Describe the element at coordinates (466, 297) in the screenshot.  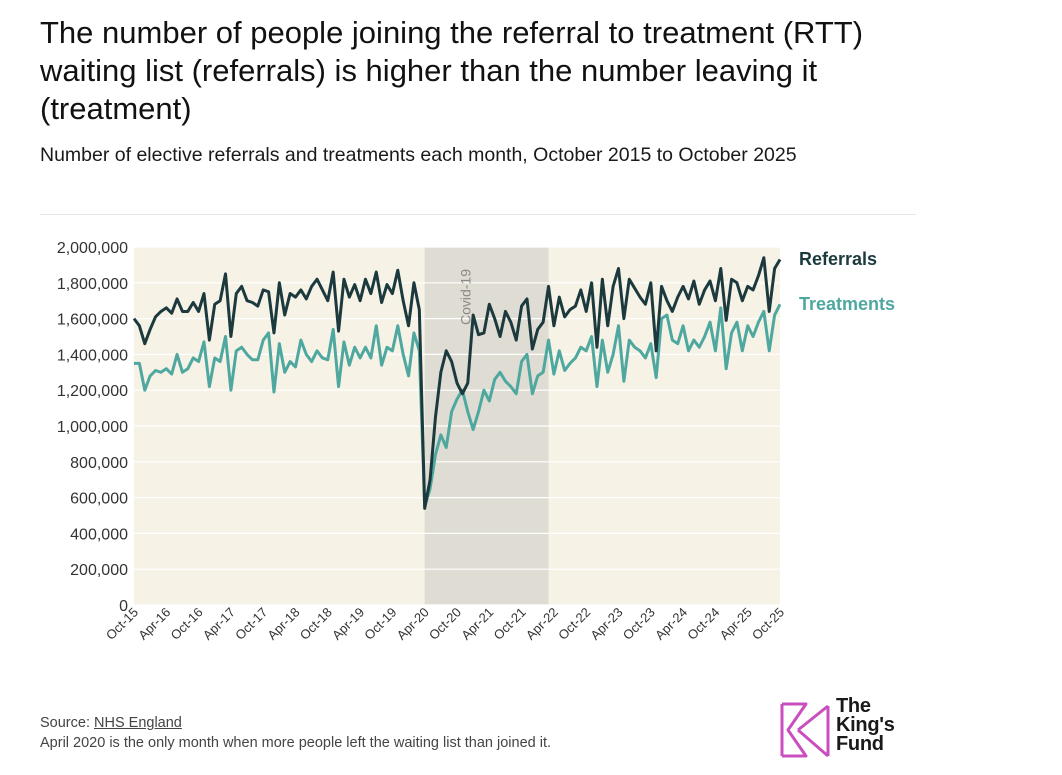
I see `covid-annotation: Covid-19` at that location.